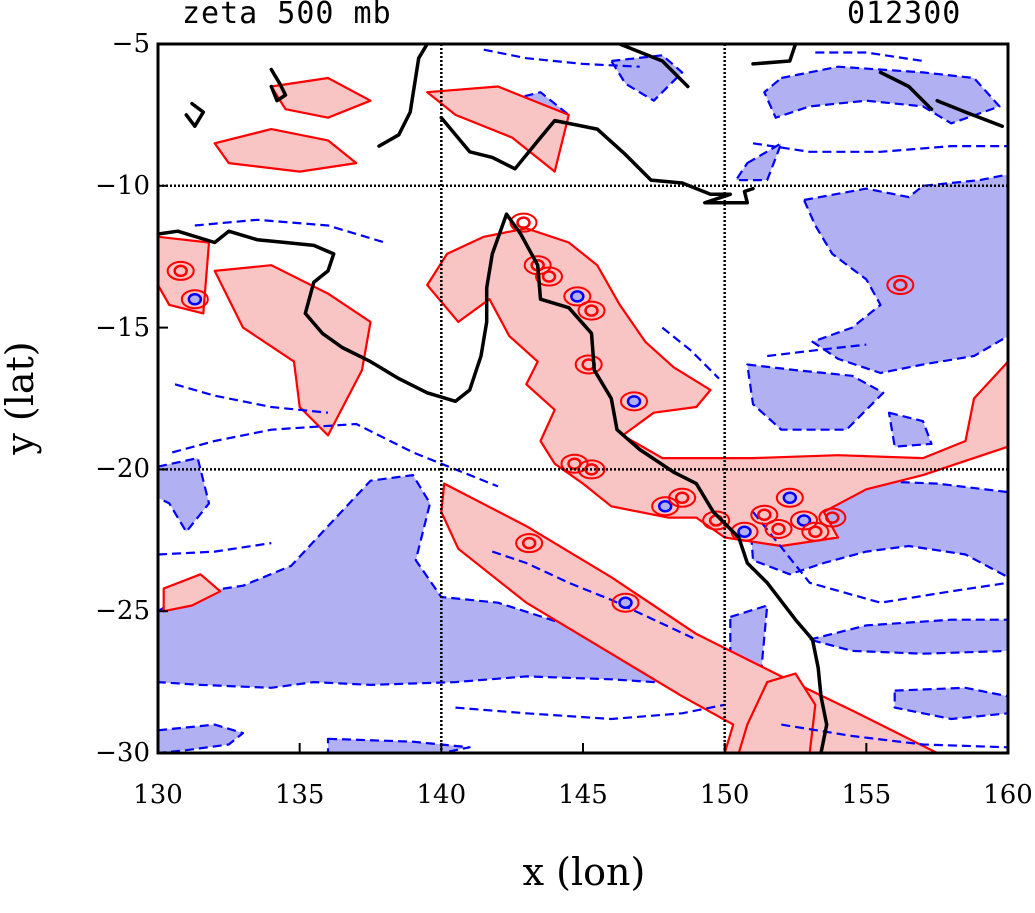 This screenshot has height=913, width=1035. I want to click on y-tick-label: −15, so click(122, 327).